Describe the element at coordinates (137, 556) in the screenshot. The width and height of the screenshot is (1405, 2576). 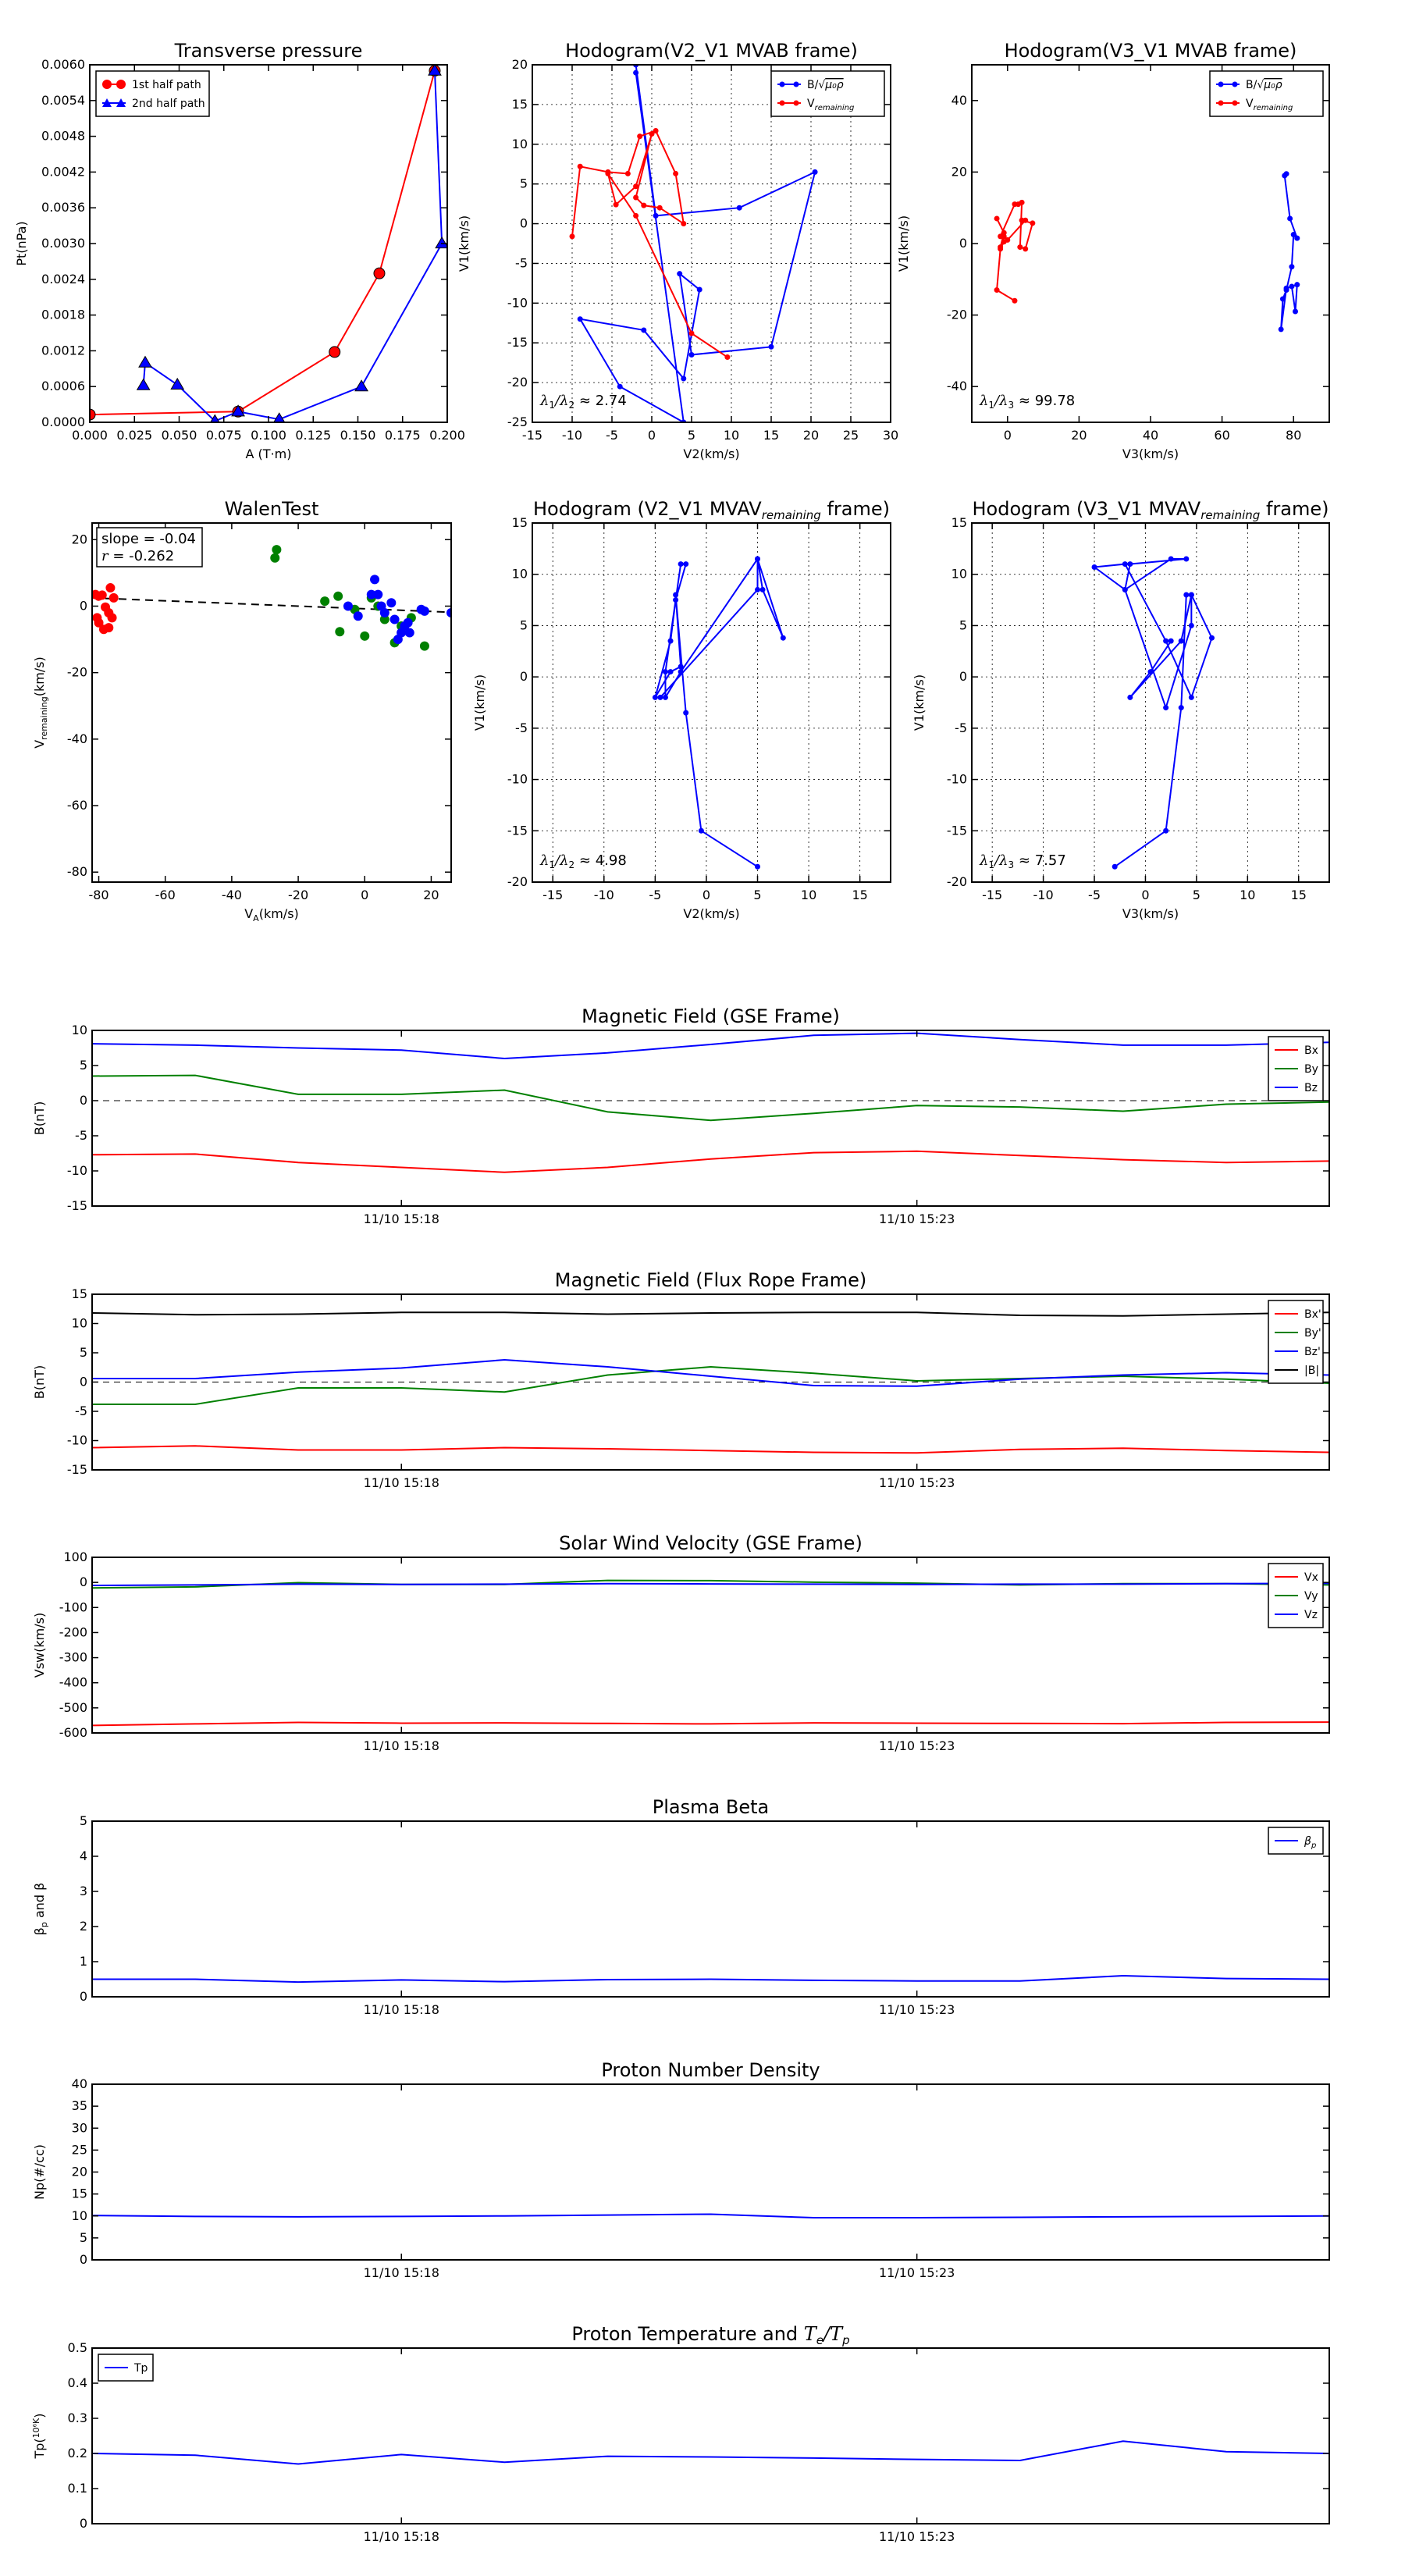
I see `fit-stat: r = -0.262` at that location.